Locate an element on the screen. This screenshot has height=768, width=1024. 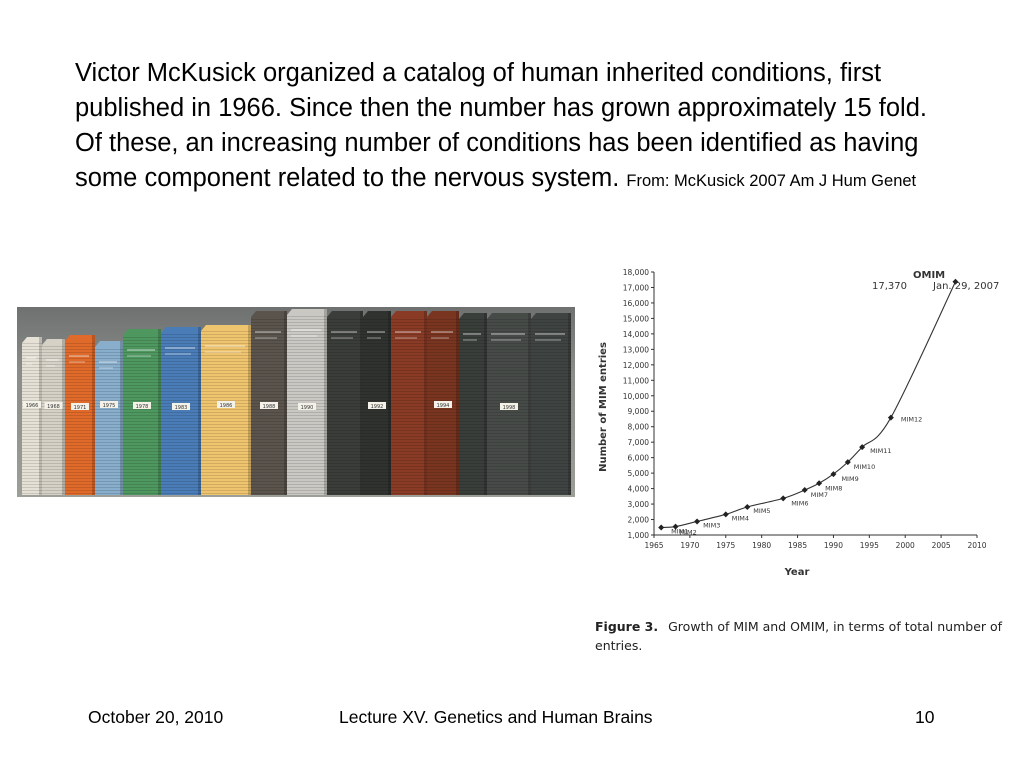
data-point-label: MIM7 is located at coordinates (819, 495).